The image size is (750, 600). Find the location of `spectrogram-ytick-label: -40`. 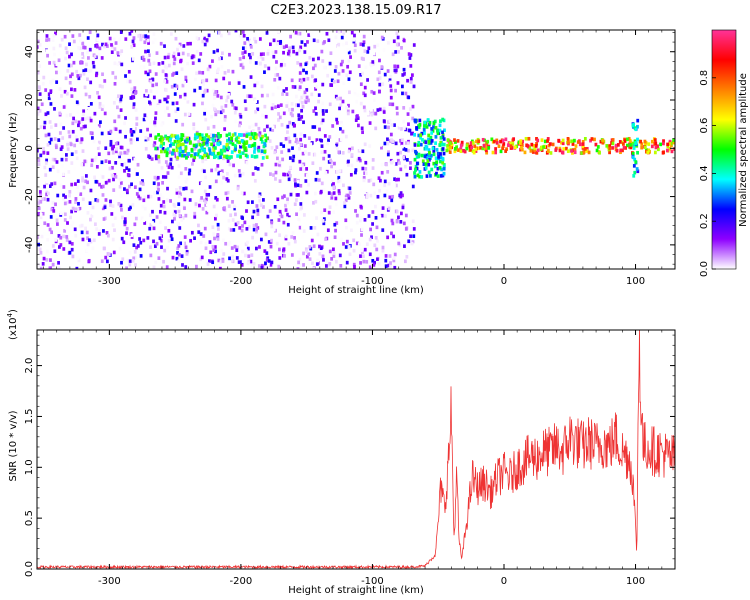

spectrogram-ytick-label: -40 is located at coordinates (29, 245).